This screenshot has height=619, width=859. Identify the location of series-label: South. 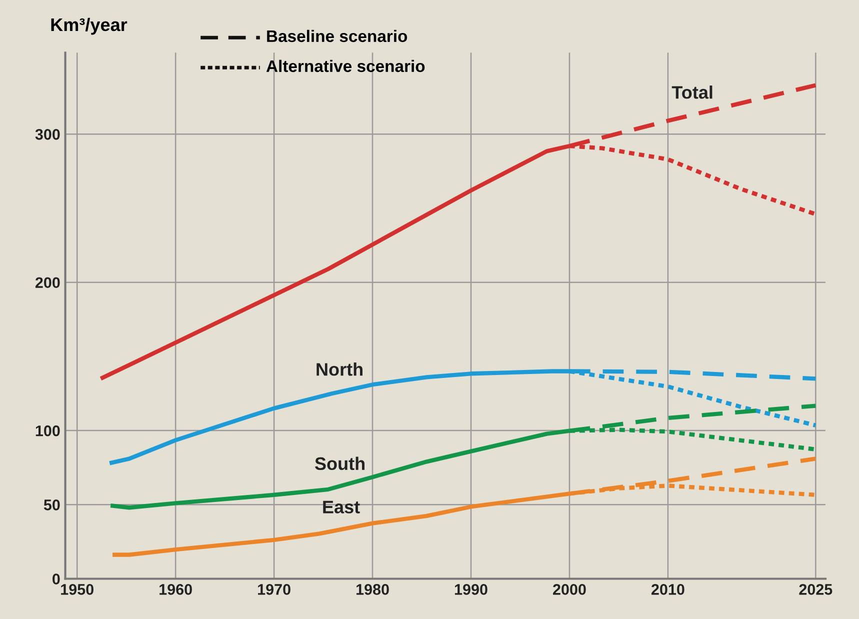
(339, 463).